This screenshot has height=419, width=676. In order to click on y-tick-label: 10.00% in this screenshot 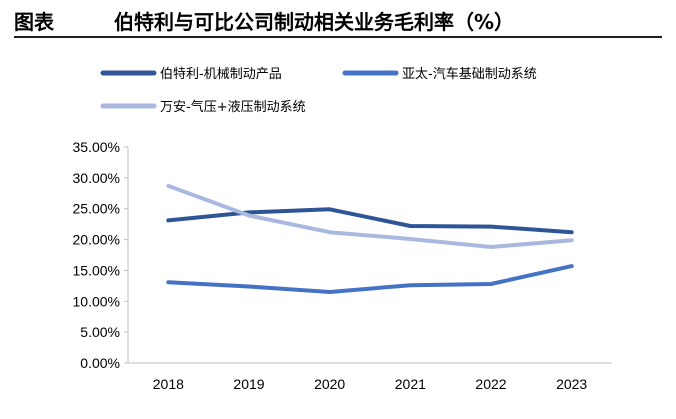, I will do `click(96, 301)`.